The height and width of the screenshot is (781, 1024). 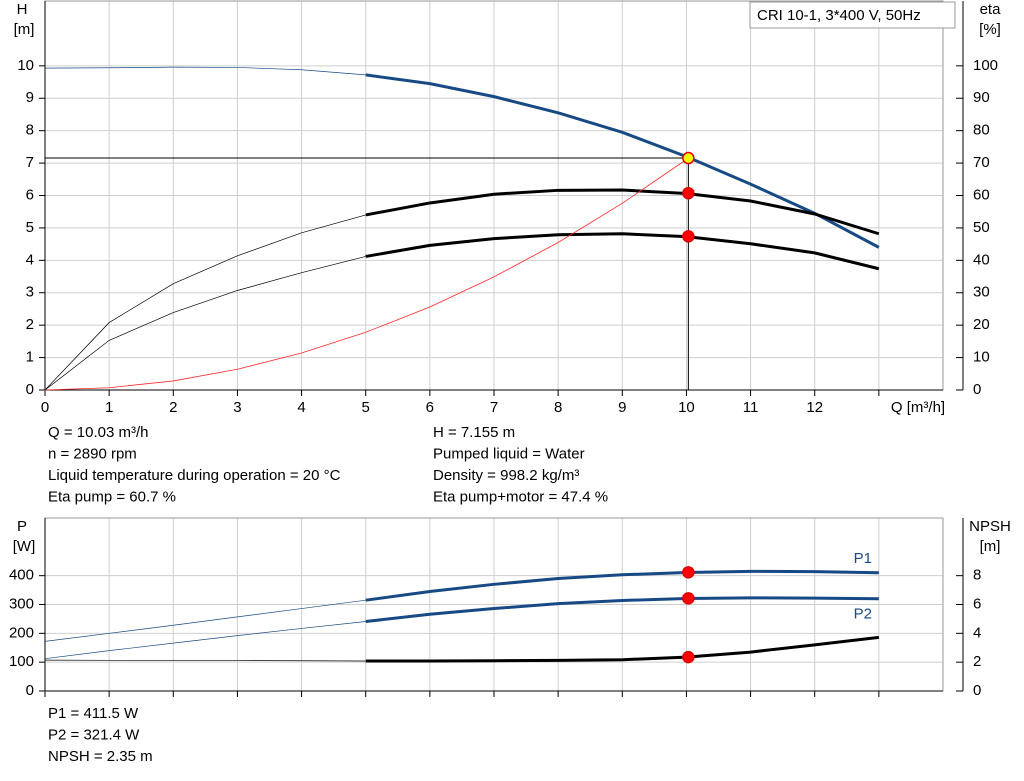 I want to click on y2-tick-label: 90, so click(x=981, y=97).